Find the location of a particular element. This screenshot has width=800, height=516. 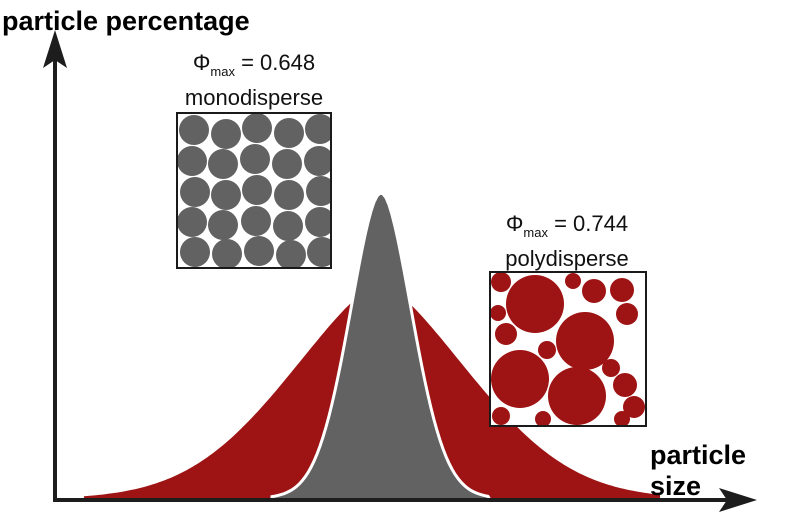

y-axis-title: particle percentage is located at coordinates (126, 21).